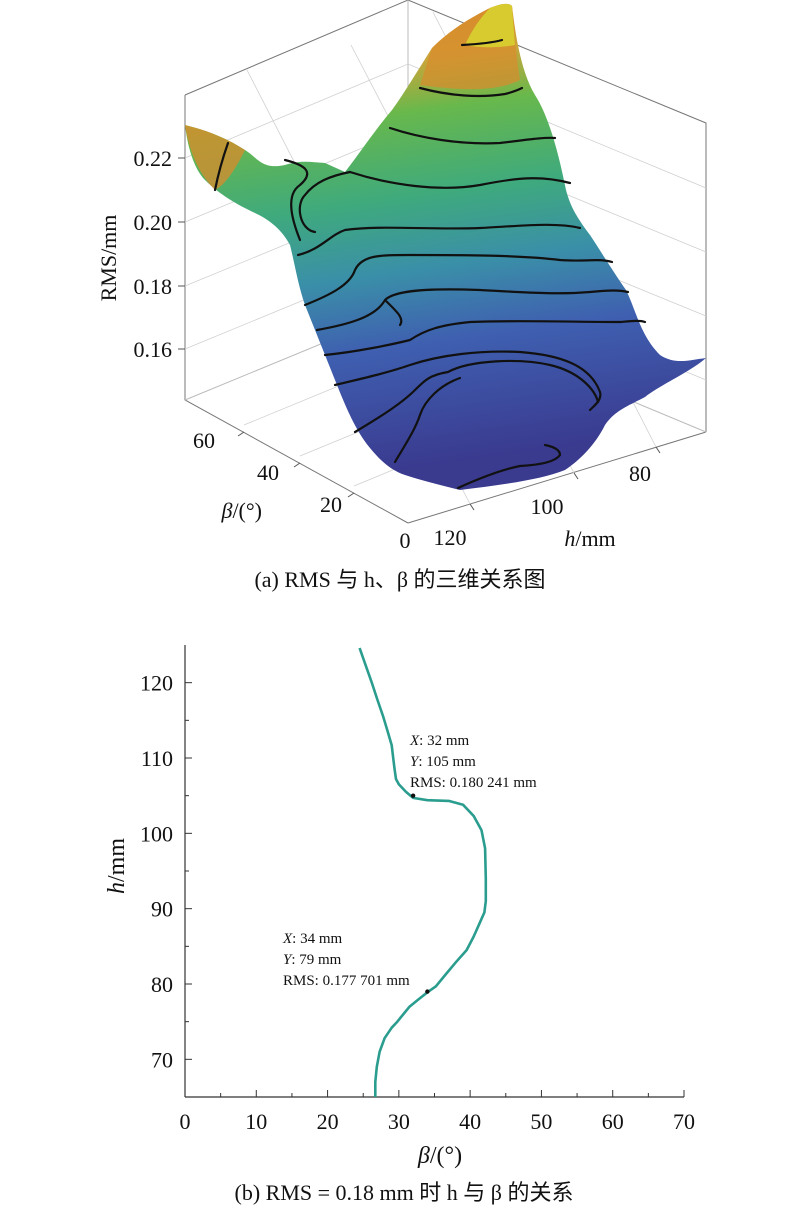  I want to click on beta-tick-label: 20, so click(331, 504).